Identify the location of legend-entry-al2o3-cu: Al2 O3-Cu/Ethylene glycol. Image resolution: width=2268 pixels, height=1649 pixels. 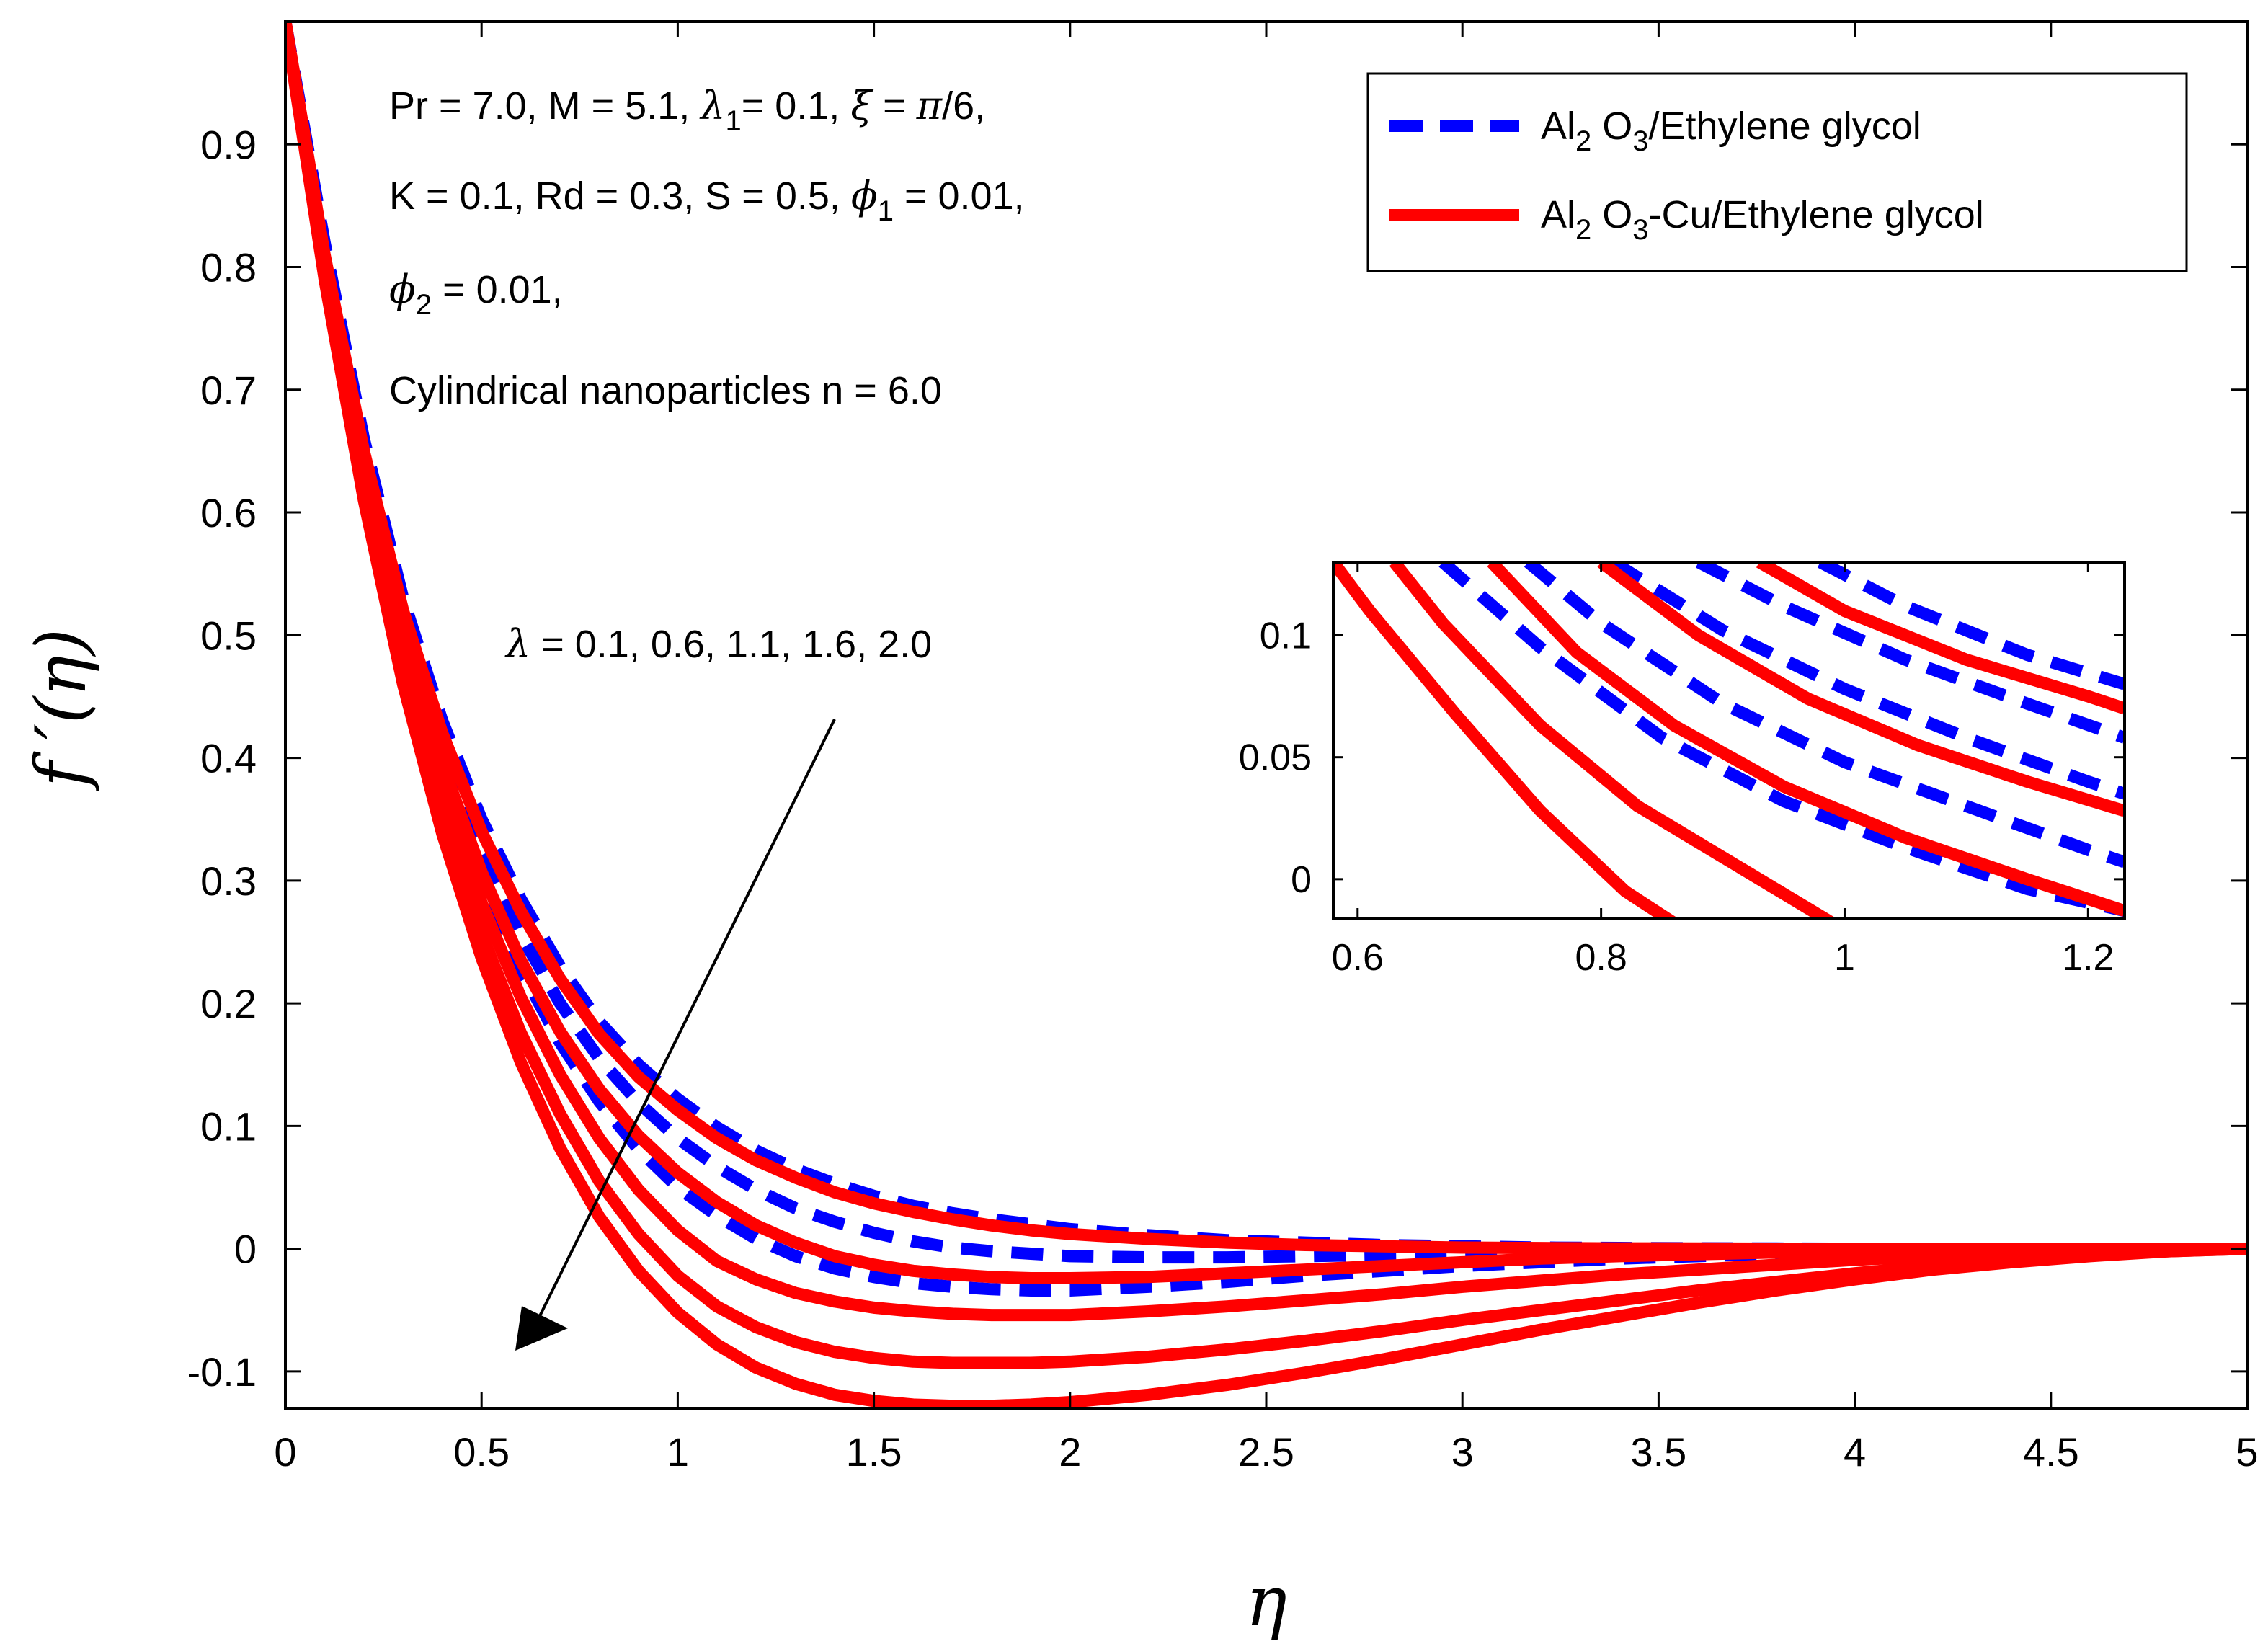
(1763, 219).